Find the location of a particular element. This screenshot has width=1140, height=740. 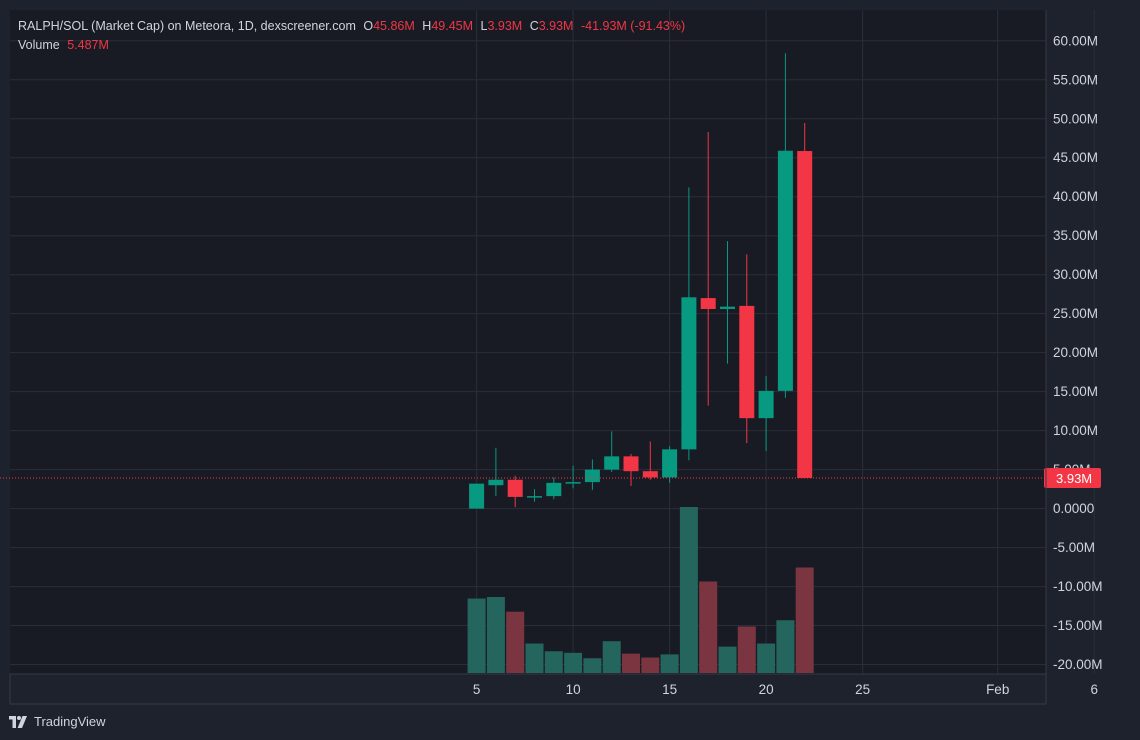

volume-bars is located at coordinates (640, 590).